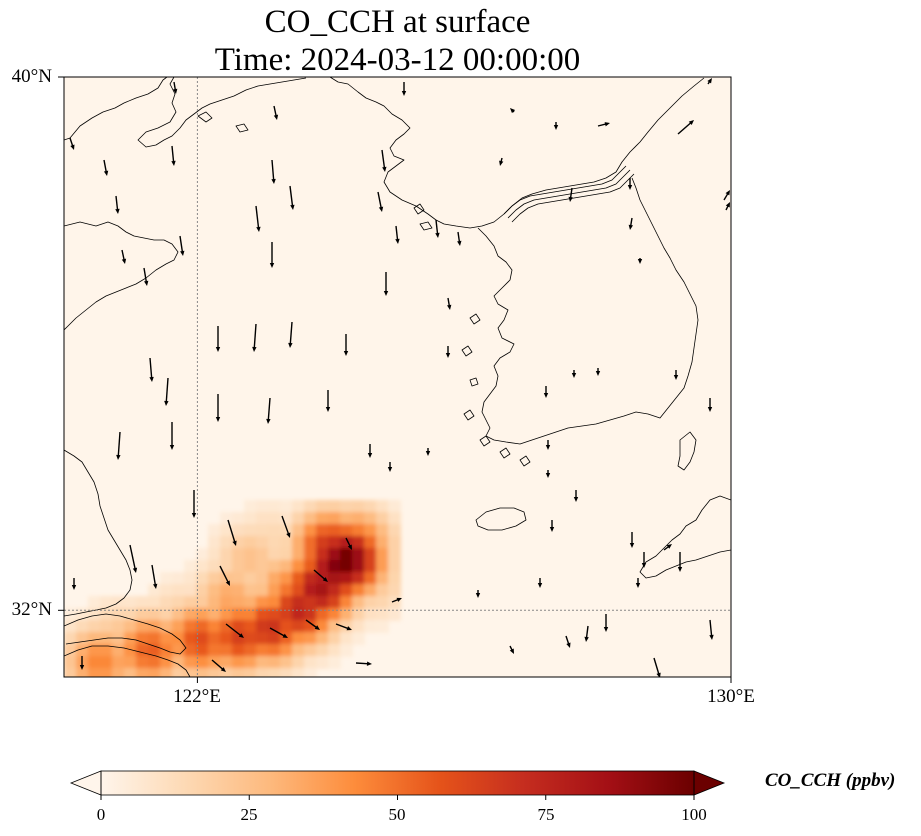 The height and width of the screenshot is (836, 921). I want to click on colorbar-label-50: 50, so click(397, 814).